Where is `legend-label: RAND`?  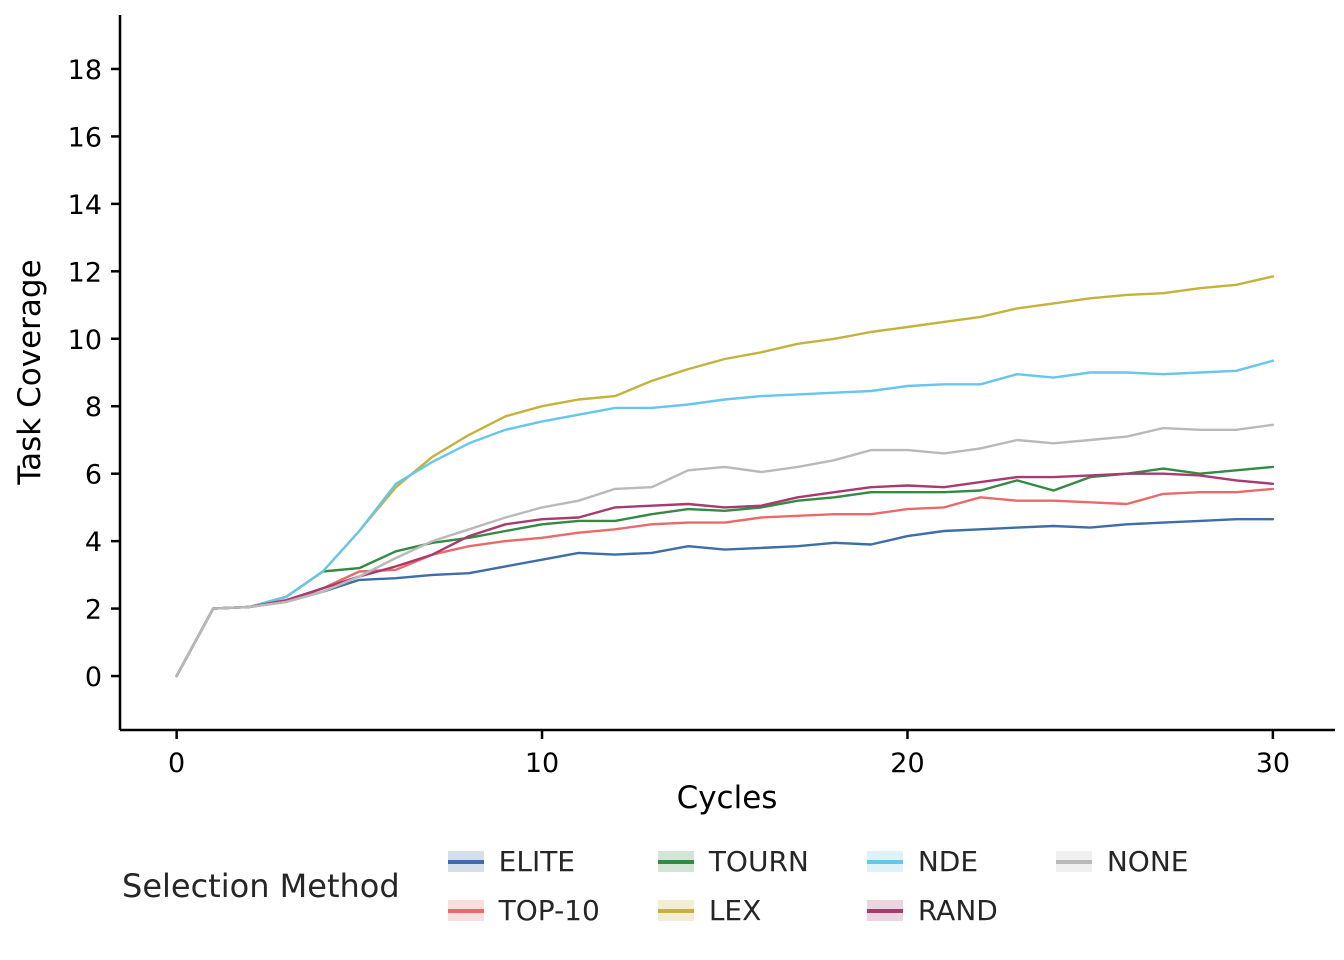 legend-label: RAND is located at coordinates (957, 910).